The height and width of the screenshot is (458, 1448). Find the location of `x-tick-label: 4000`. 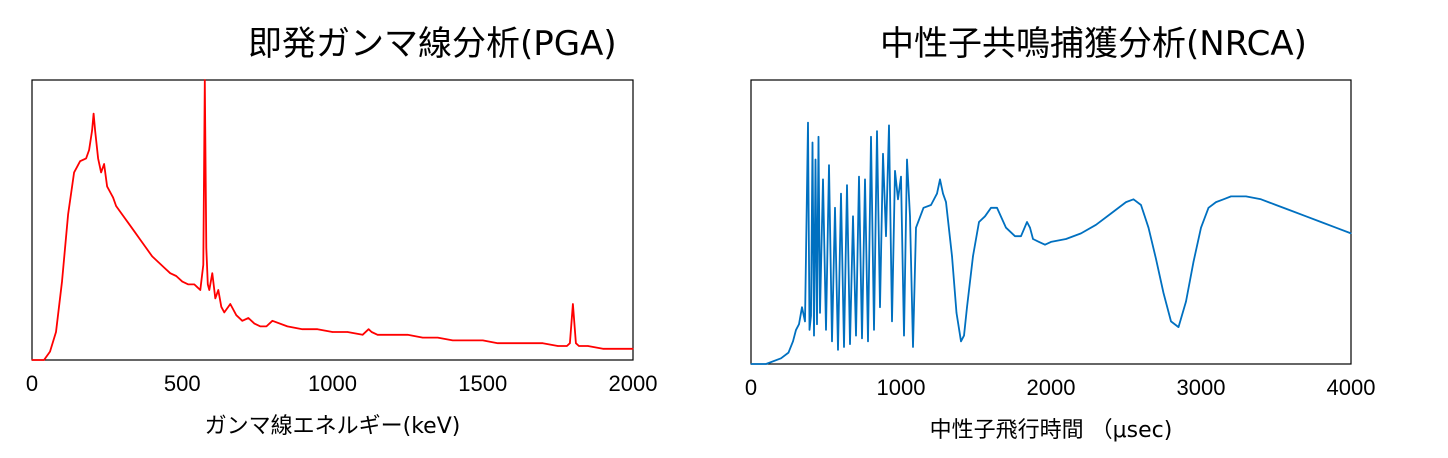

x-tick-label: 4000 is located at coordinates (1351, 387).